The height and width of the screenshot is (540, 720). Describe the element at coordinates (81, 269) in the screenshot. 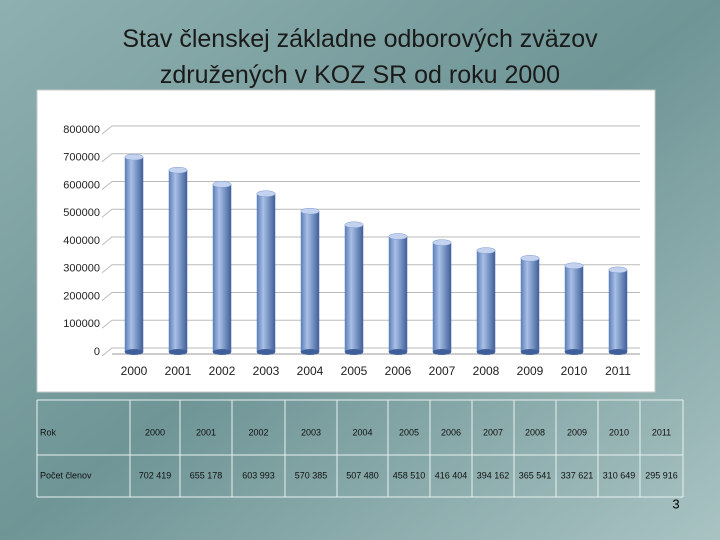

I see `y-tick-label: 300000` at that location.